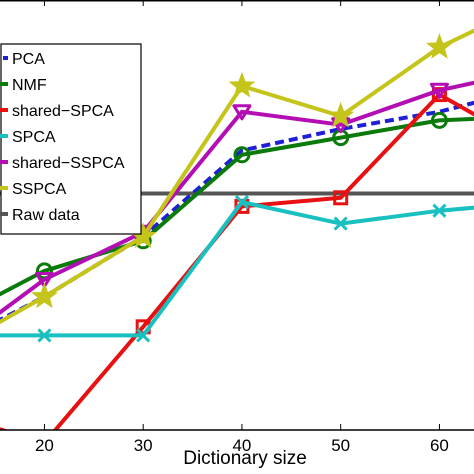 This screenshot has height=474, width=474. What do you see at coordinates (439, 445) in the screenshot?
I see `x-tick-label: 60` at bounding box center [439, 445].